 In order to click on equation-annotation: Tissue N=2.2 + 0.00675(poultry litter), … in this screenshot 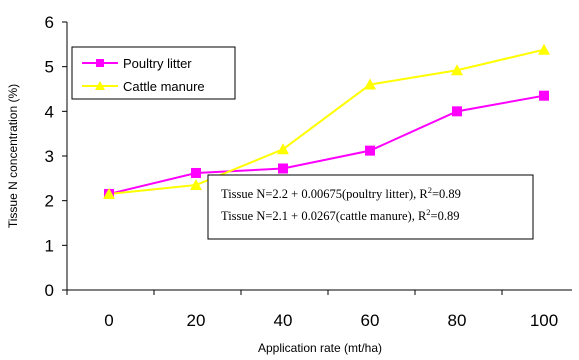, I will do `click(370, 207)`.